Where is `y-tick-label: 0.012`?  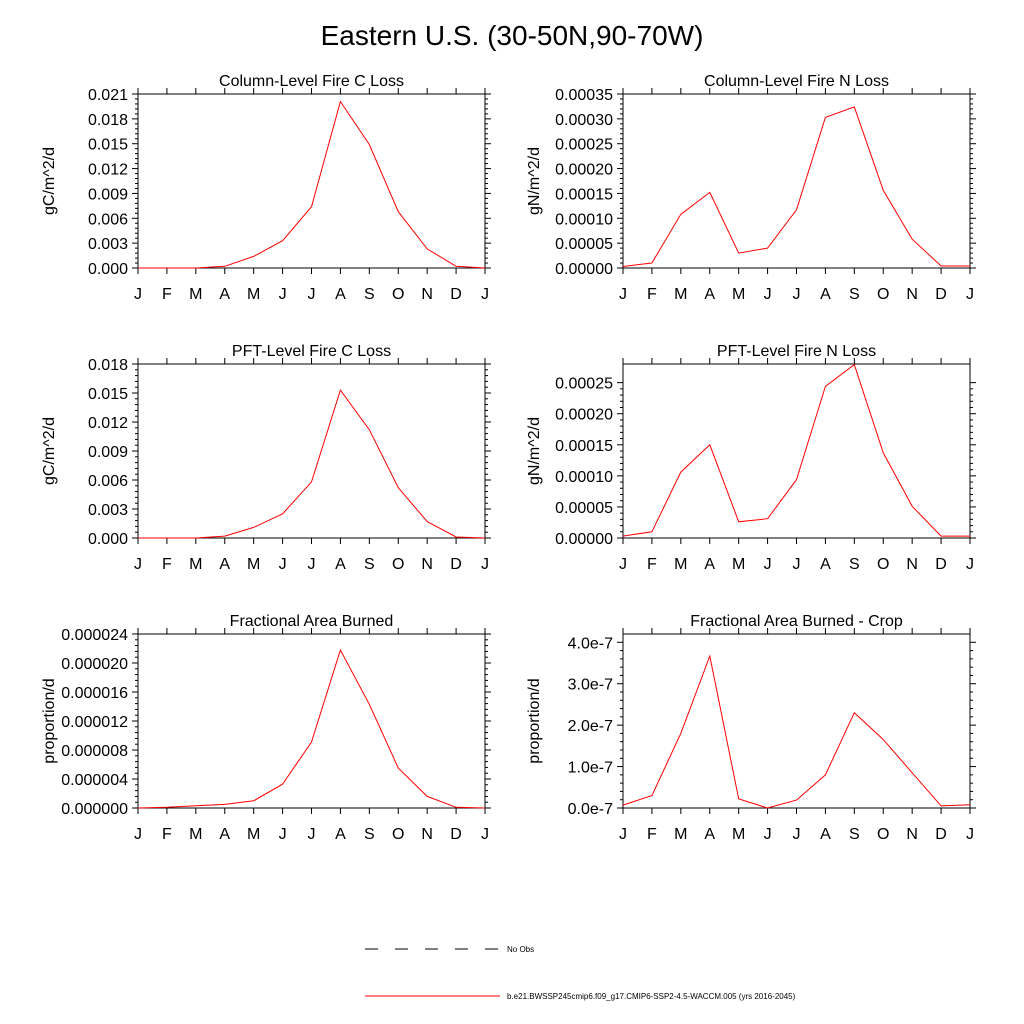 y-tick-label: 0.012 is located at coordinates (108, 423).